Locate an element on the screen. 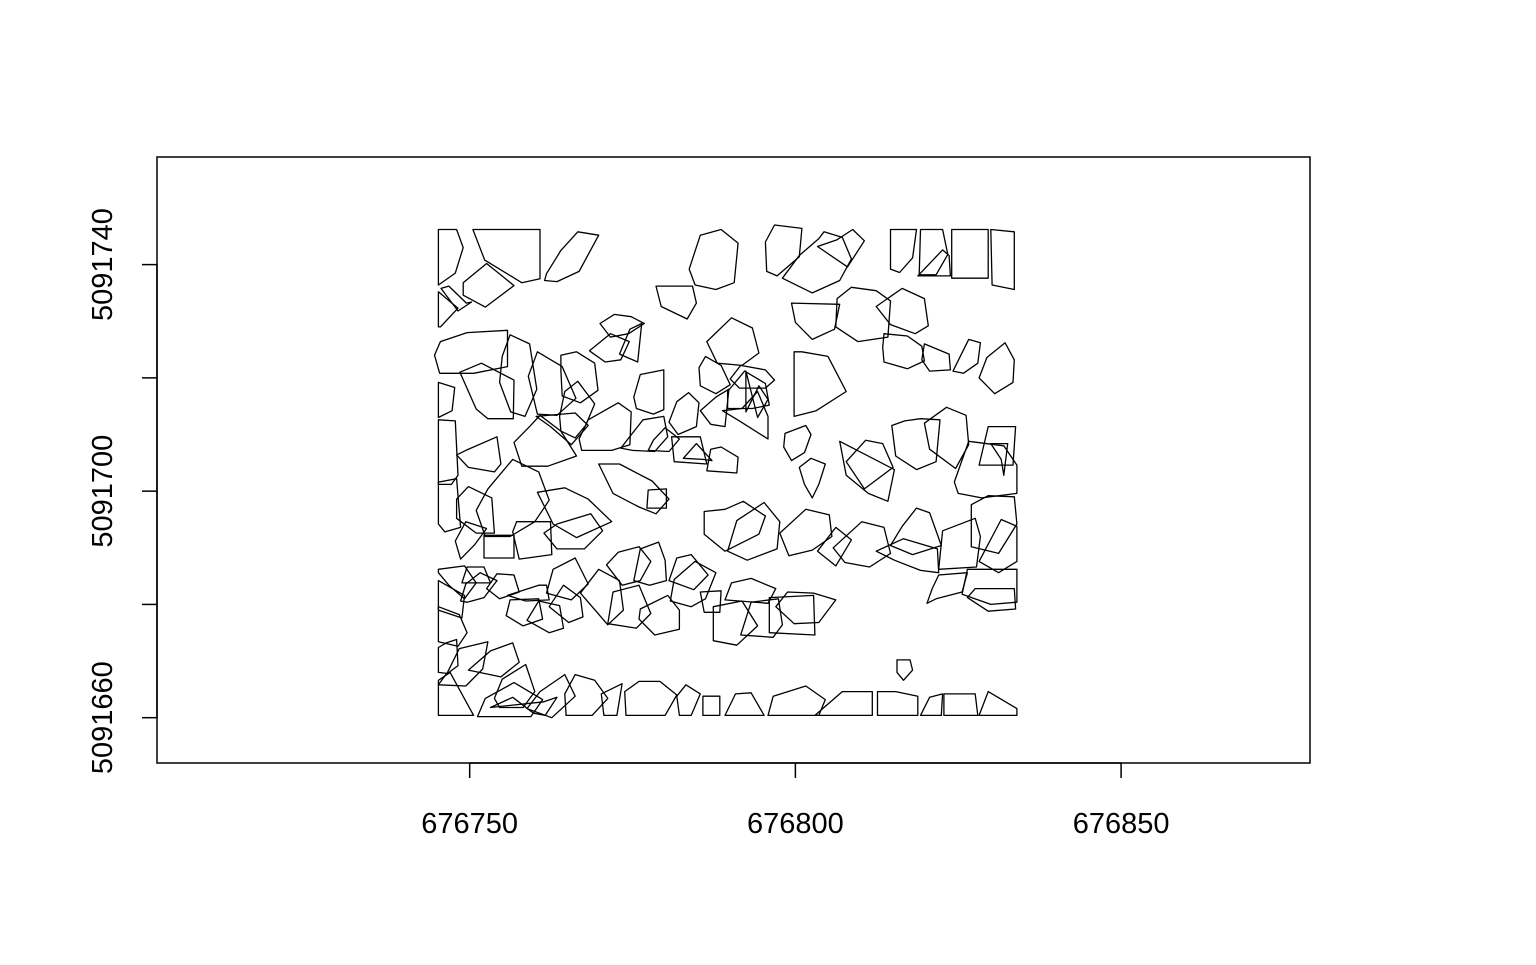 The image size is (1536, 965). x-tick-label: 676850 is located at coordinates (1121, 824).